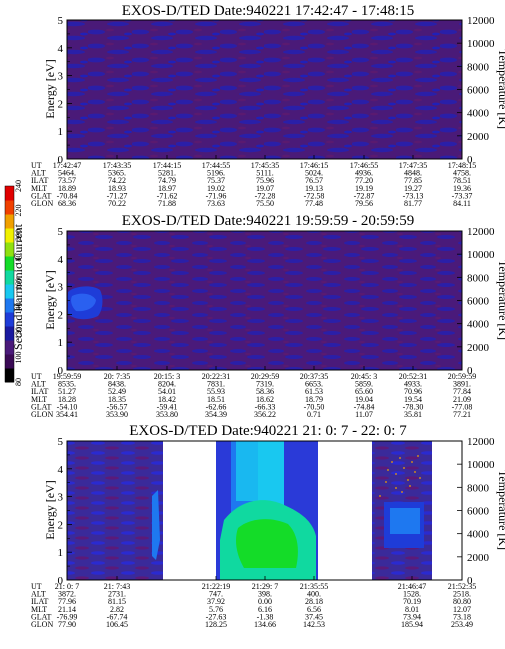  What do you see at coordinates (462, 624) in the screenshot?
I see `orbit-value: 253.49` at bounding box center [462, 624].